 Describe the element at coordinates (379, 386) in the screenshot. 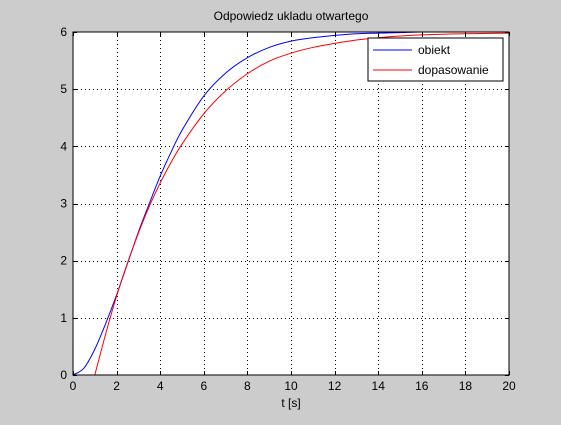

I see `x-tick-label: 14` at that location.